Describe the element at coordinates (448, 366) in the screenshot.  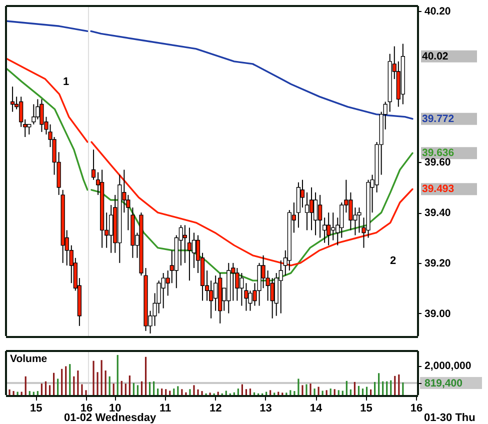
I see `y-tick-label: 2,000,000` at that location.